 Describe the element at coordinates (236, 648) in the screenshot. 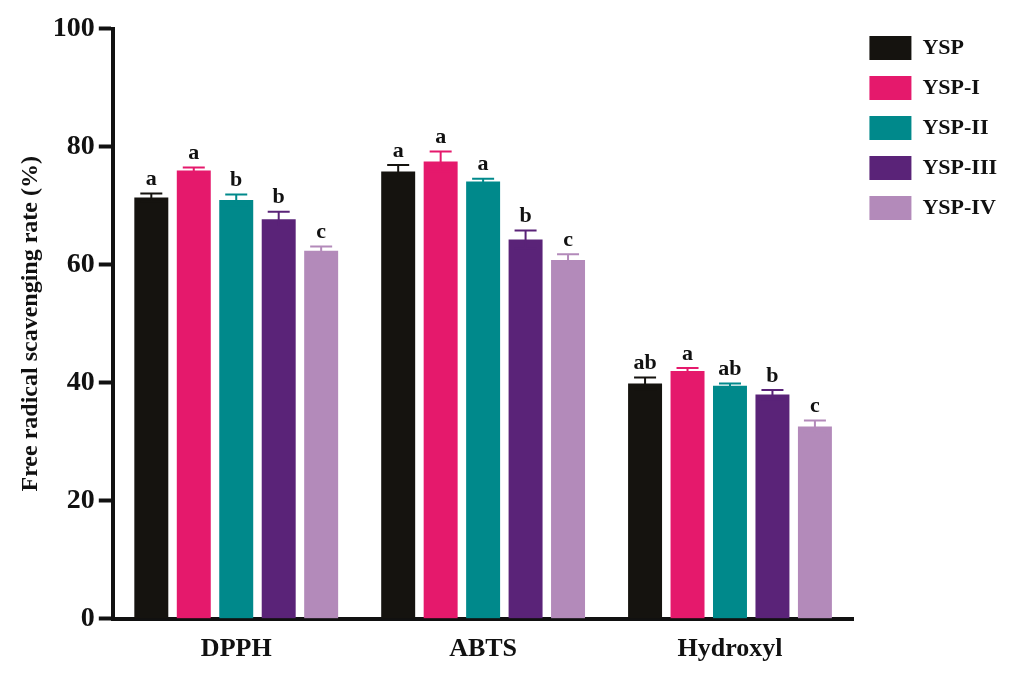

I see `x-tick-label: DPPH` at that location.